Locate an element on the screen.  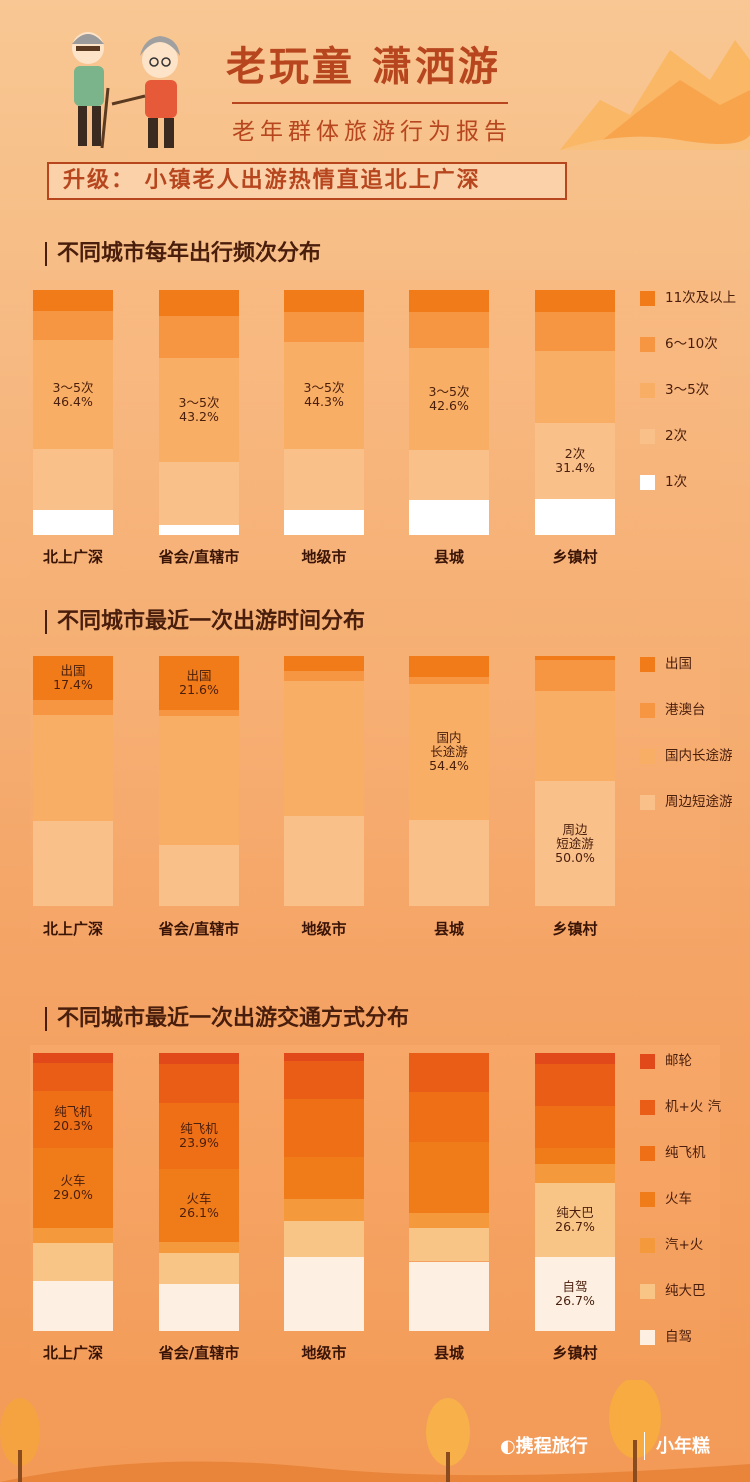
chart1-bar: 3～5次 46.4% is located at coordinates (73, 412).